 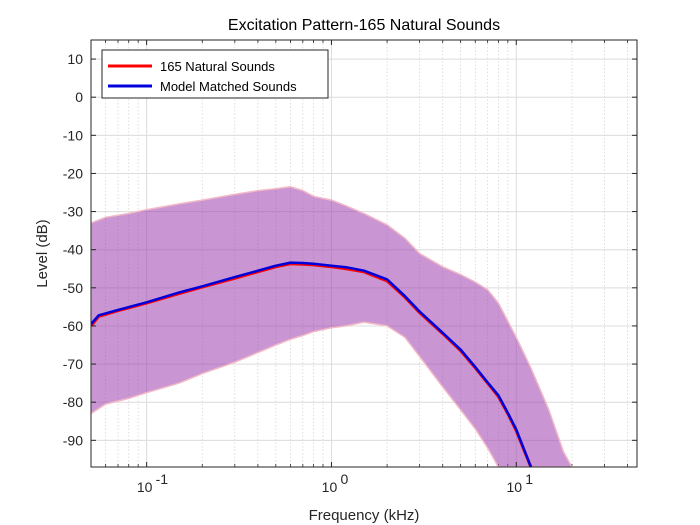 I want to click on y-tick-label: 10, so click(x=75, y=59).